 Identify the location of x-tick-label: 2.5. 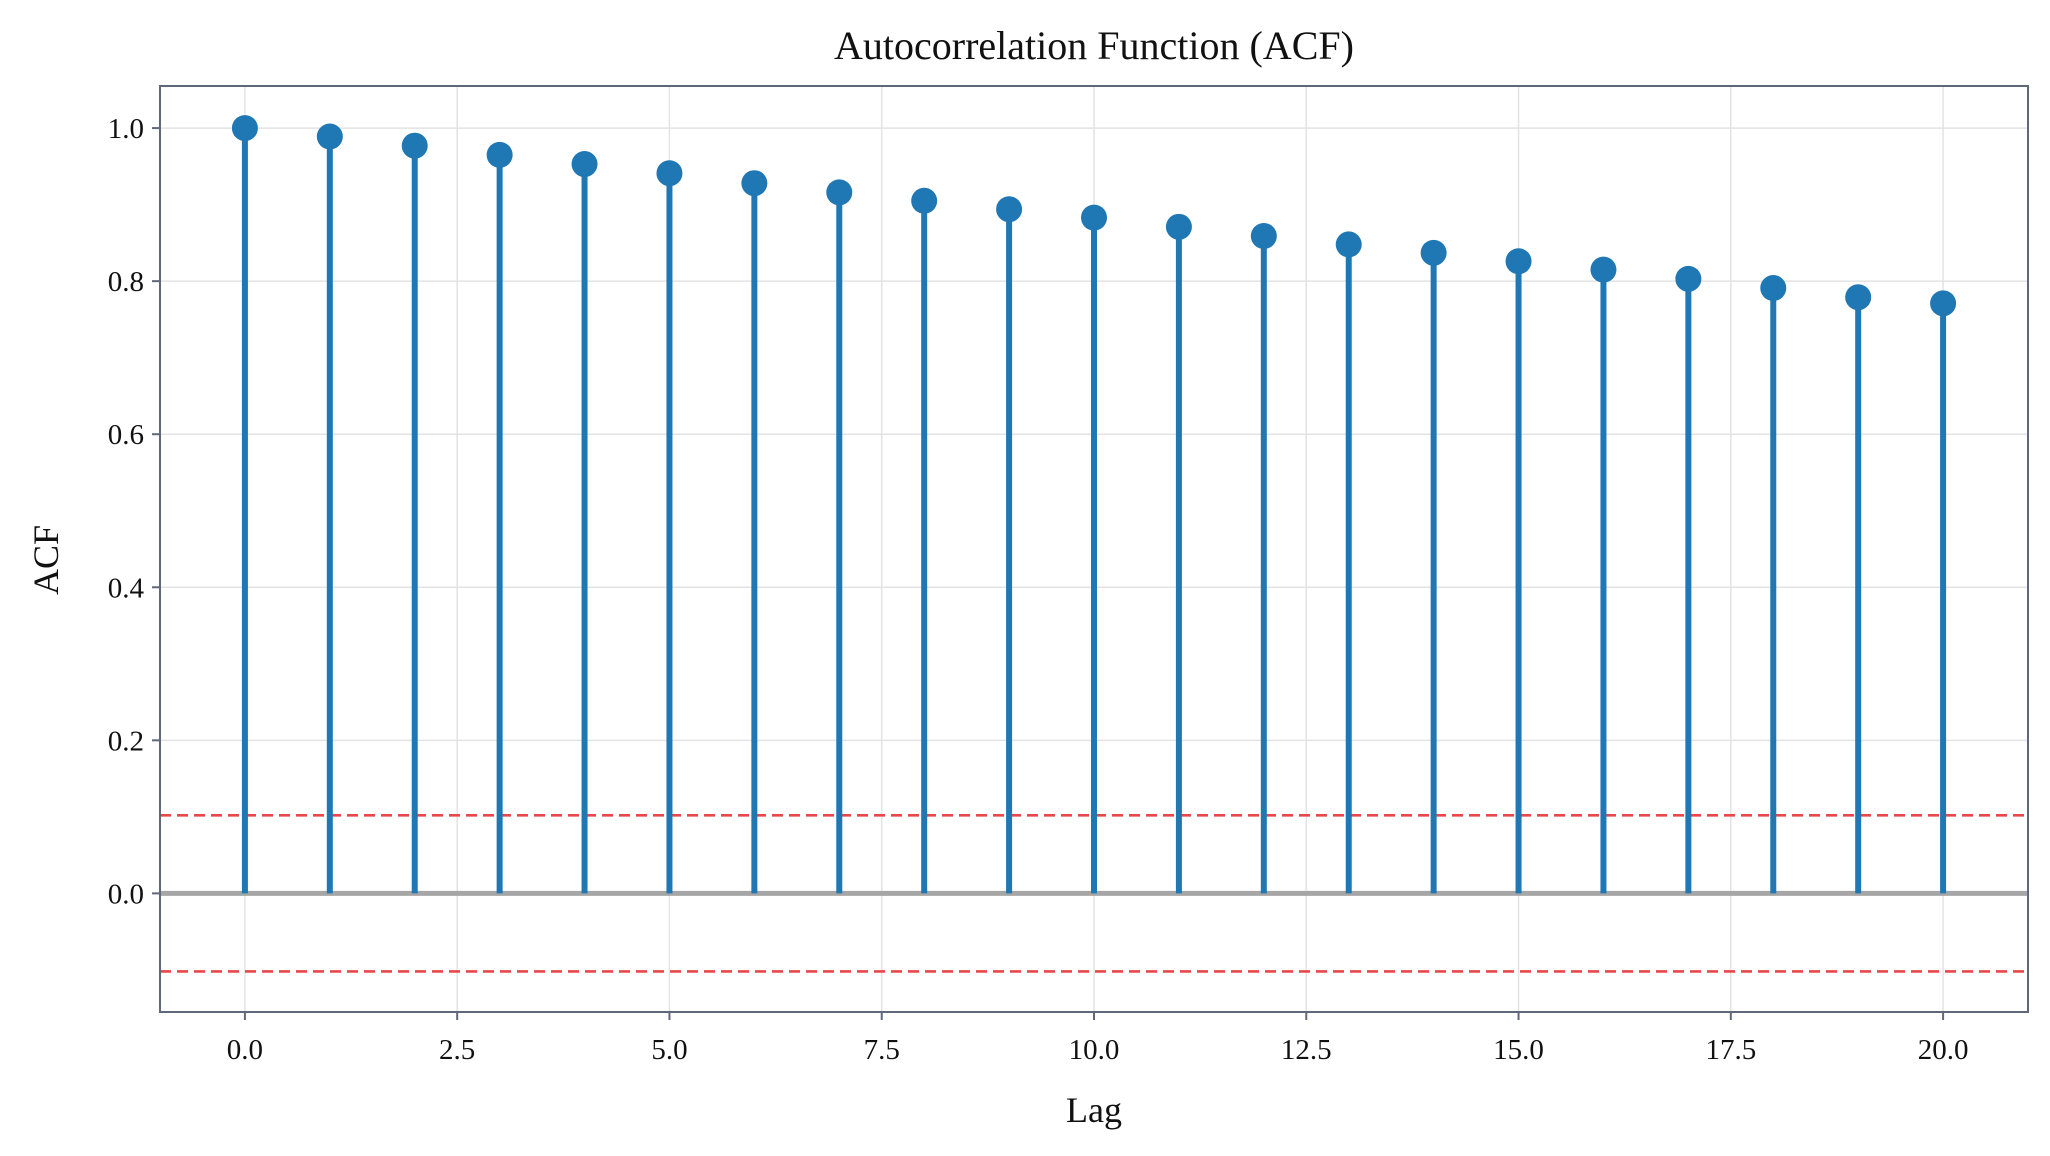
(457, 1050).